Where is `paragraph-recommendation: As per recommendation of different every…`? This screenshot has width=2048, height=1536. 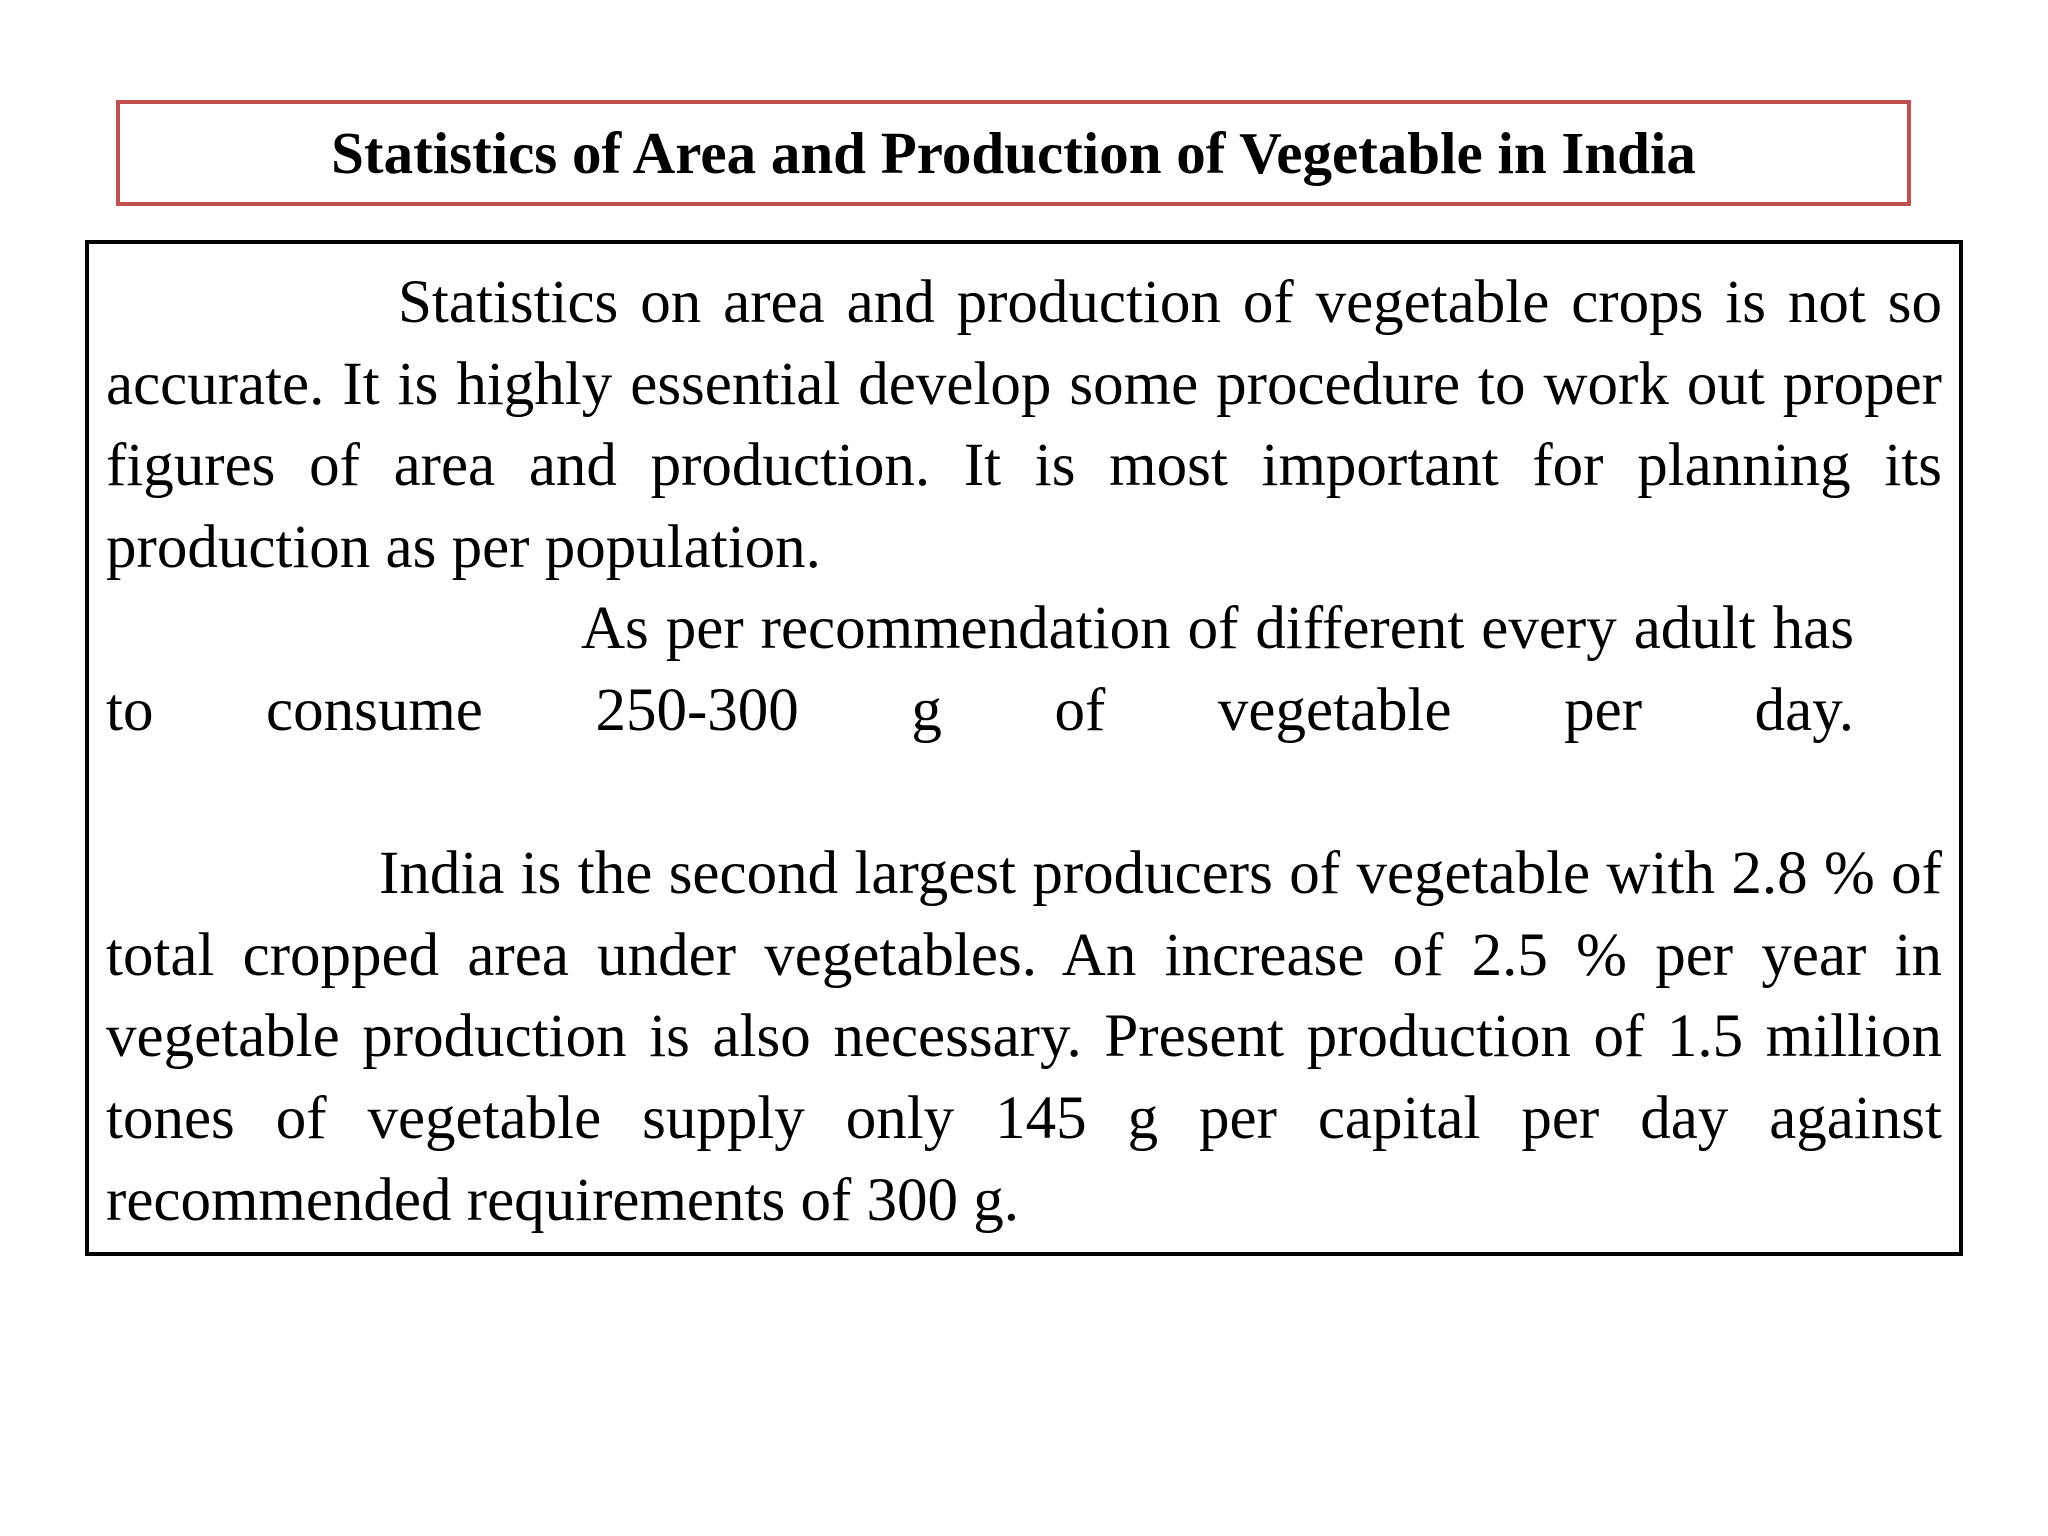 paragraph-recommendation: As per recommendation of different every… is located at coordinates (980, 669).